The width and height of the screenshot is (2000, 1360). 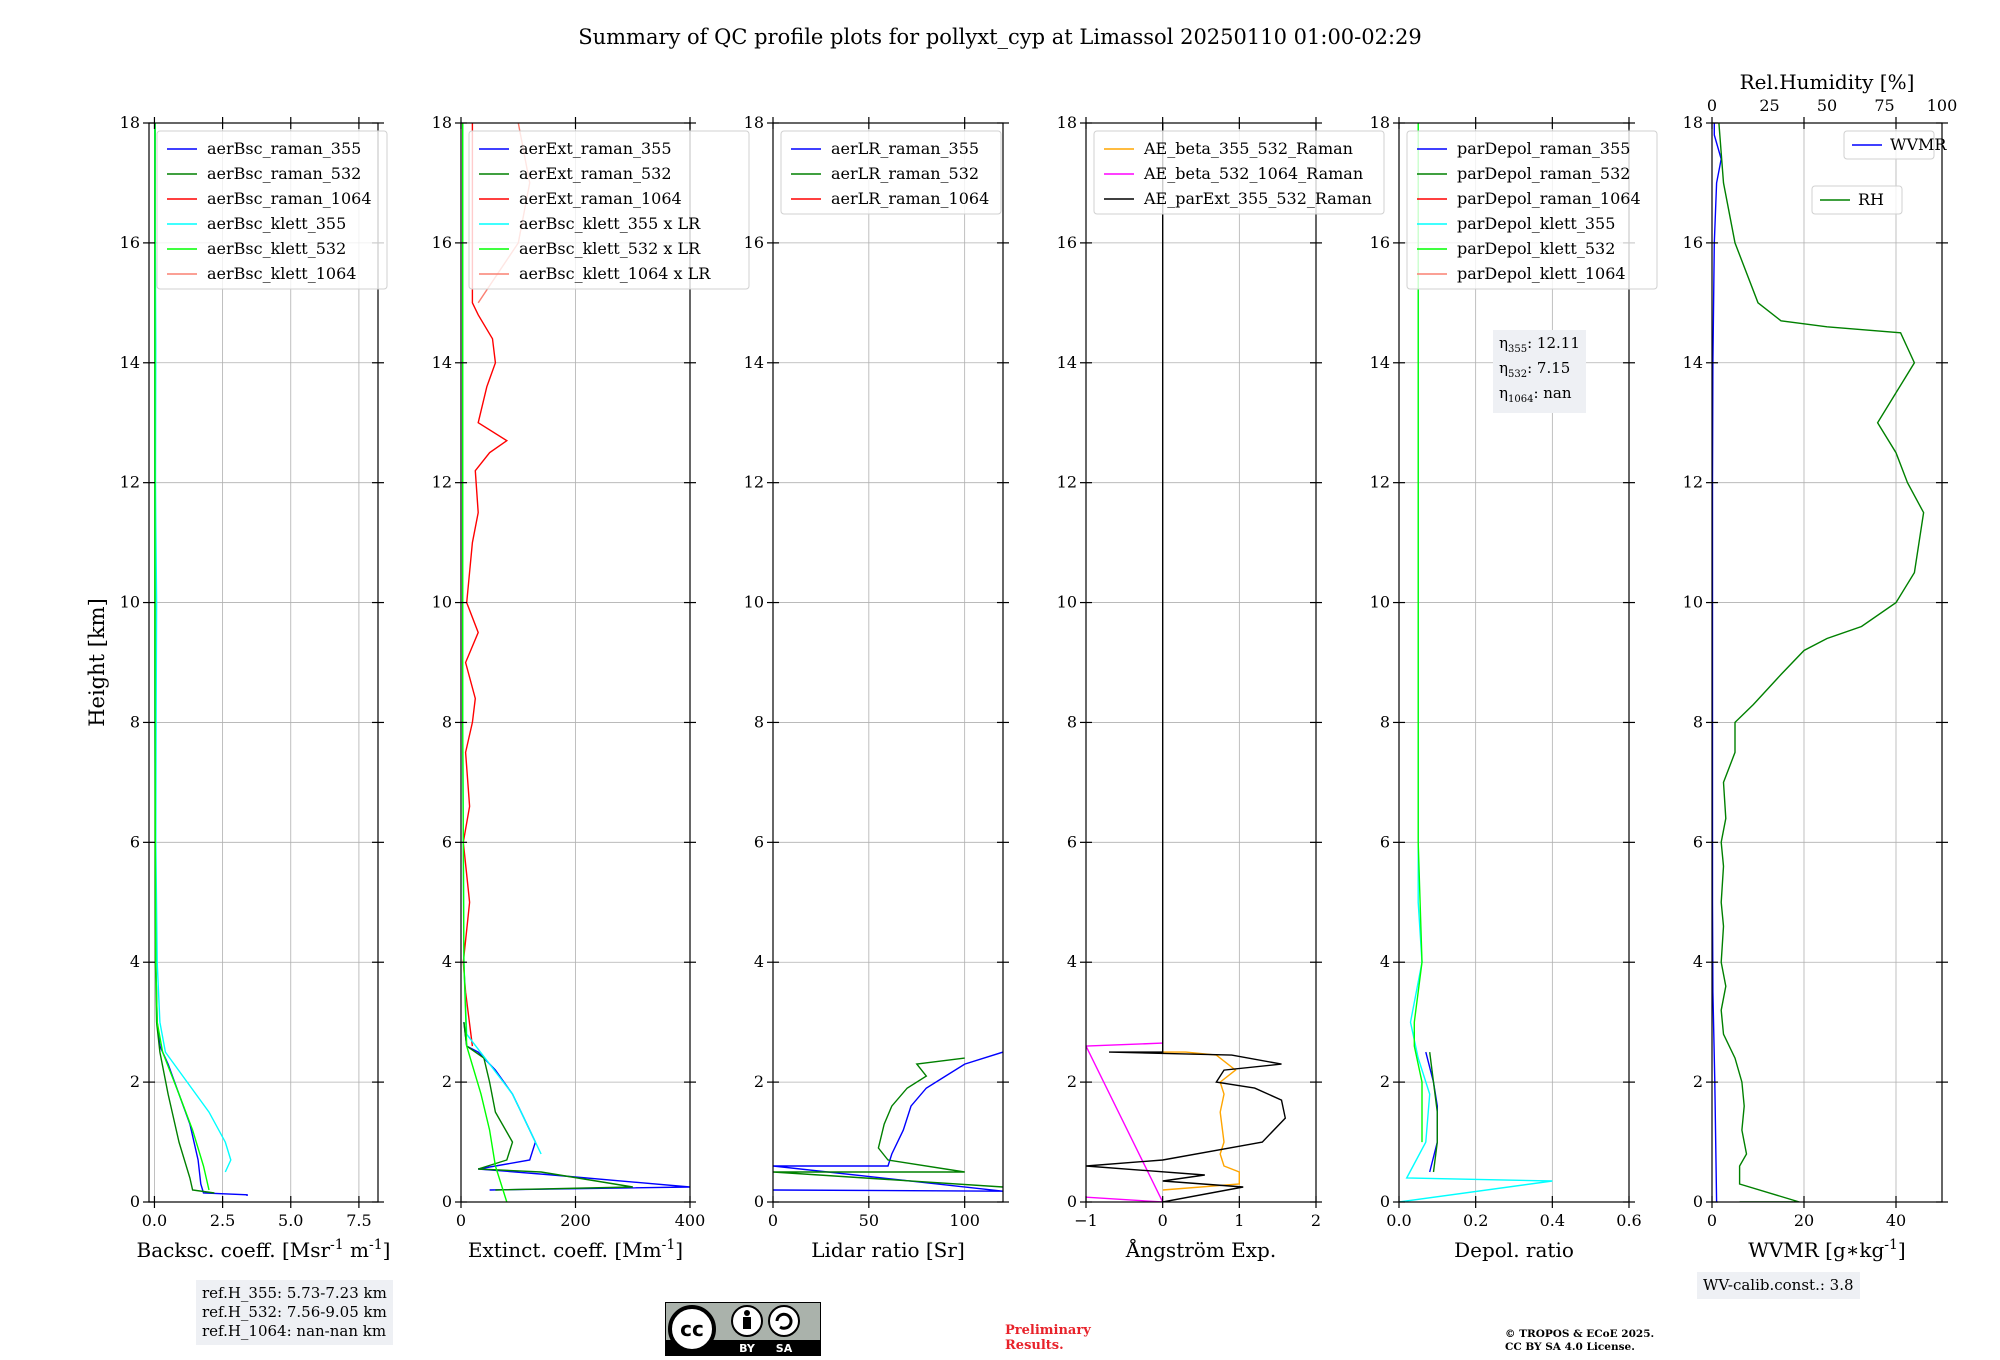 I want to click on x-tick-label: 100, so click(x=964, y=1220).